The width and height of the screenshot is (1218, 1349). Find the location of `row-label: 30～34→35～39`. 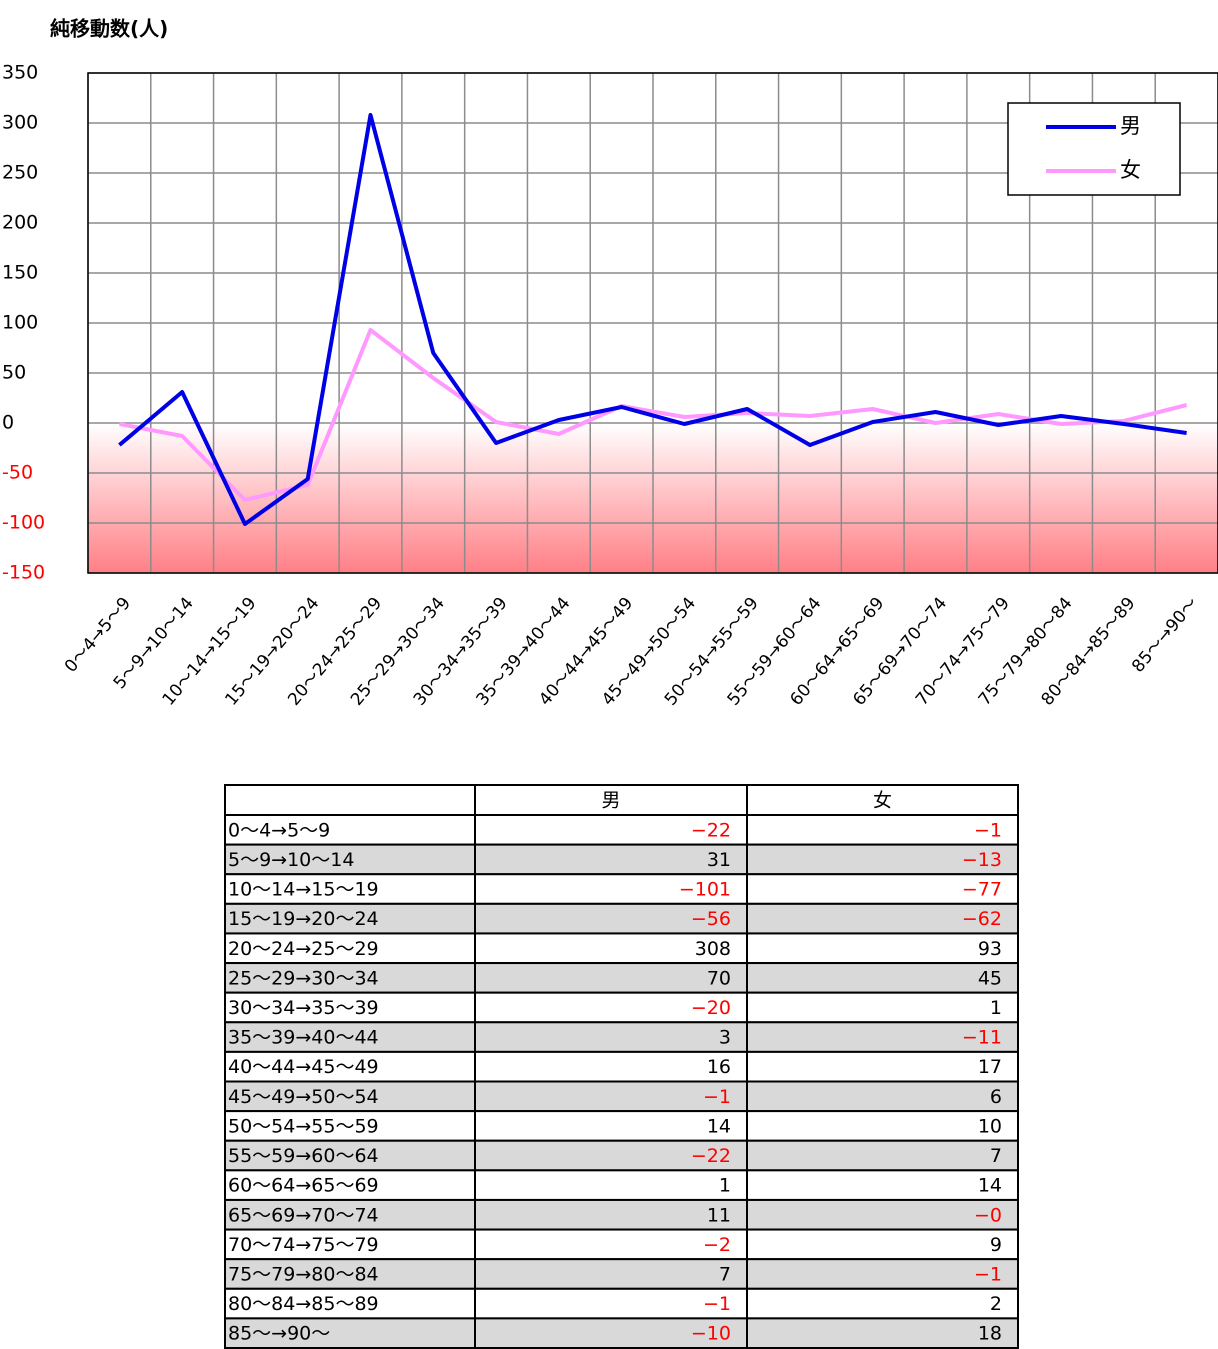

row-label: 30～34→35～39 is located at coordinates (303, 1008).